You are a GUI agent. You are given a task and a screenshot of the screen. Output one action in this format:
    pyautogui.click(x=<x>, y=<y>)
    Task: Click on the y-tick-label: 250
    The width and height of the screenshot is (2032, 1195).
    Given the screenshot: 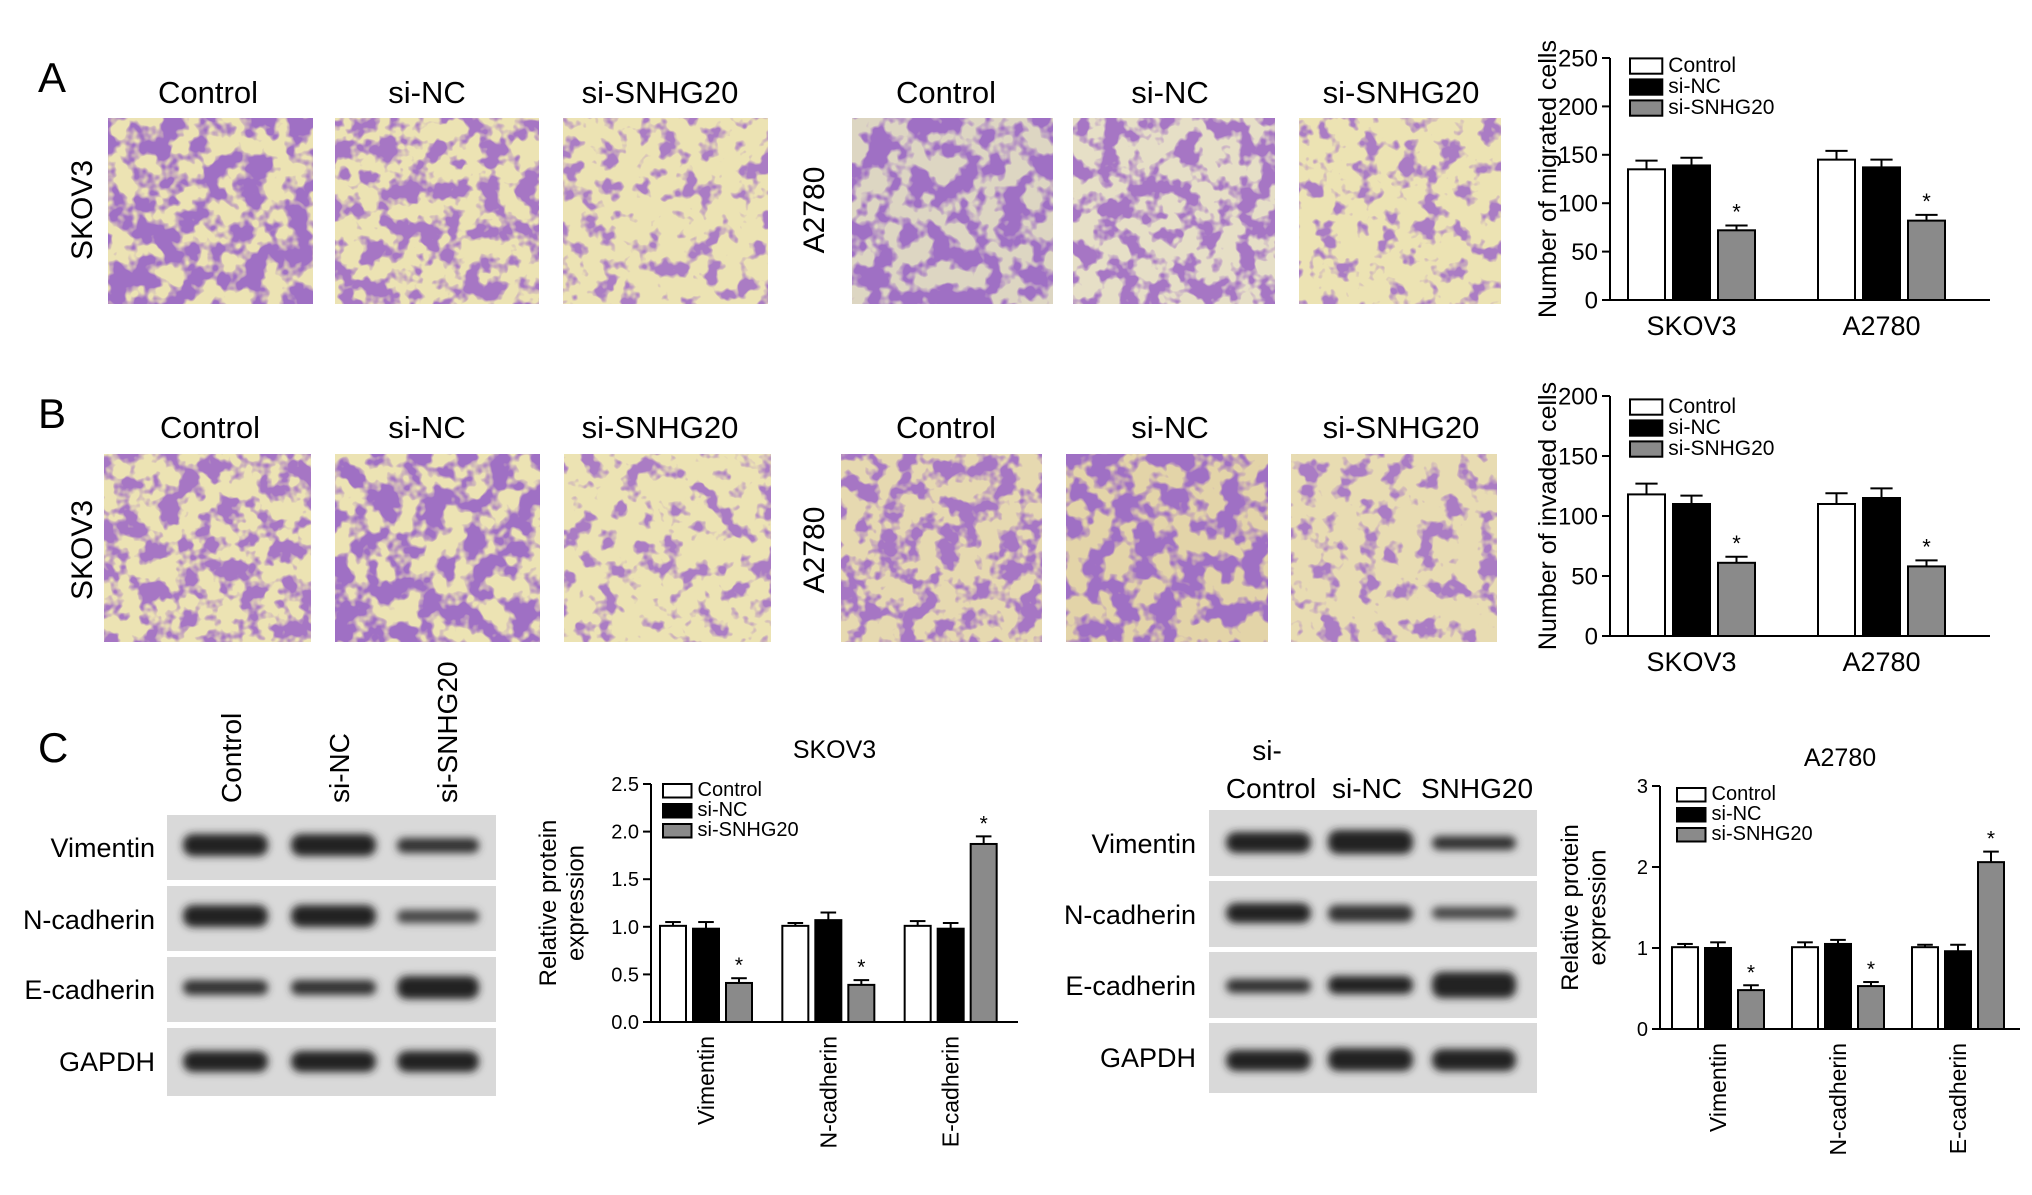 What is the action you would take?
    pyautogui.click(x=1578, y=58)
    